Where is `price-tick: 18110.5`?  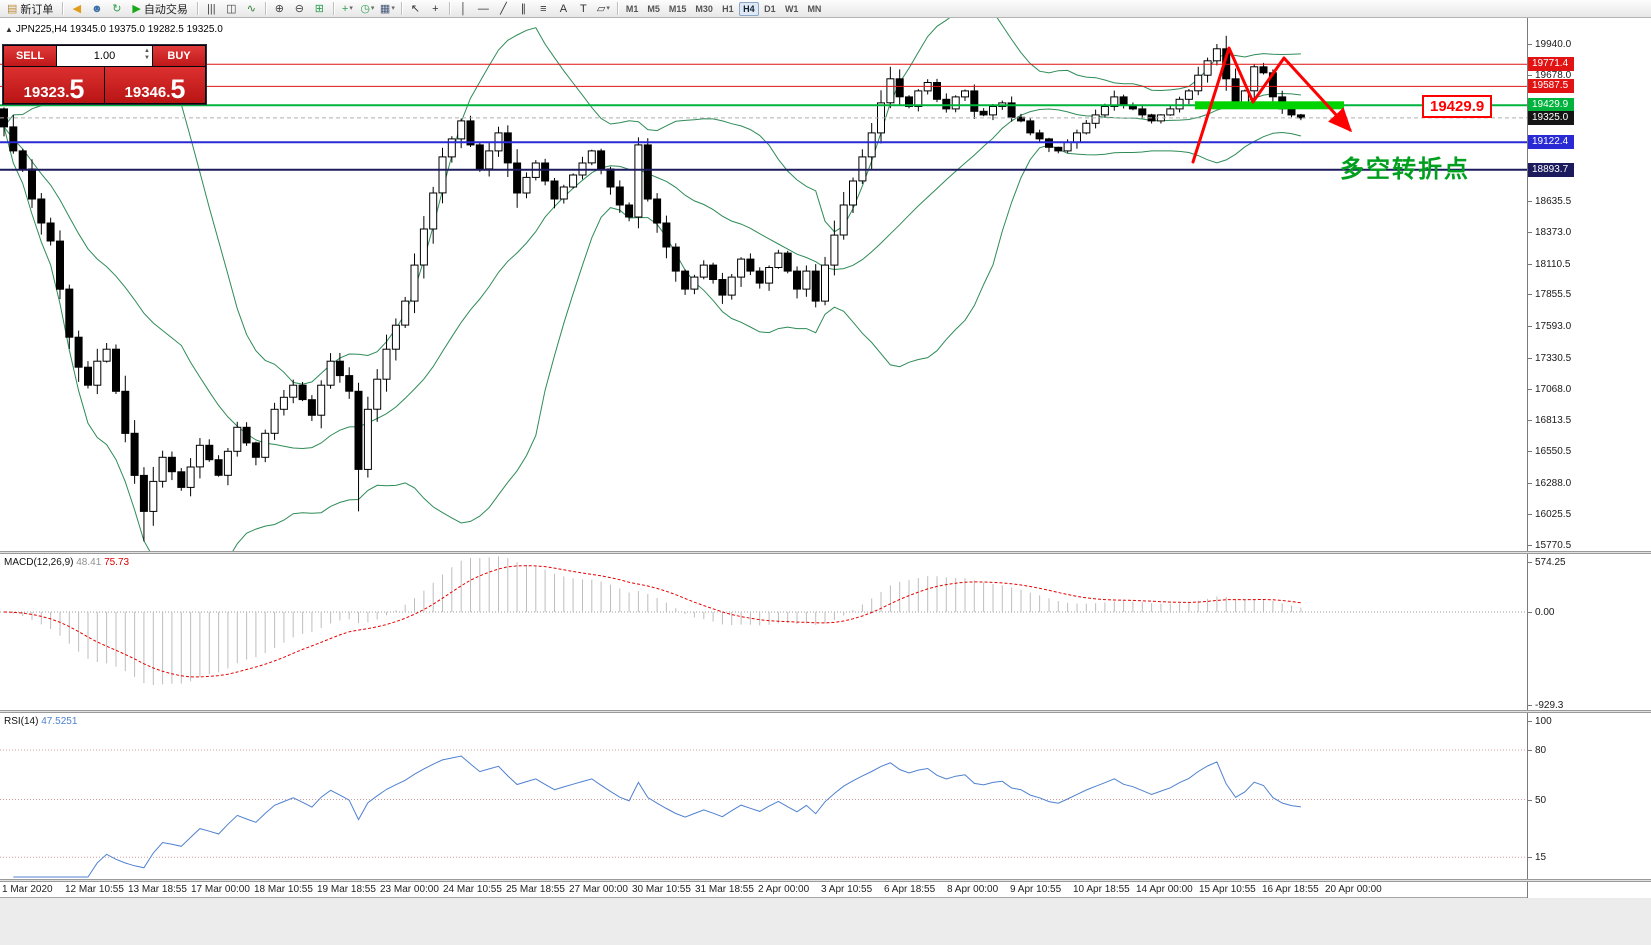 price-tick: 18110.5 is located at coordinates (1549, 264).